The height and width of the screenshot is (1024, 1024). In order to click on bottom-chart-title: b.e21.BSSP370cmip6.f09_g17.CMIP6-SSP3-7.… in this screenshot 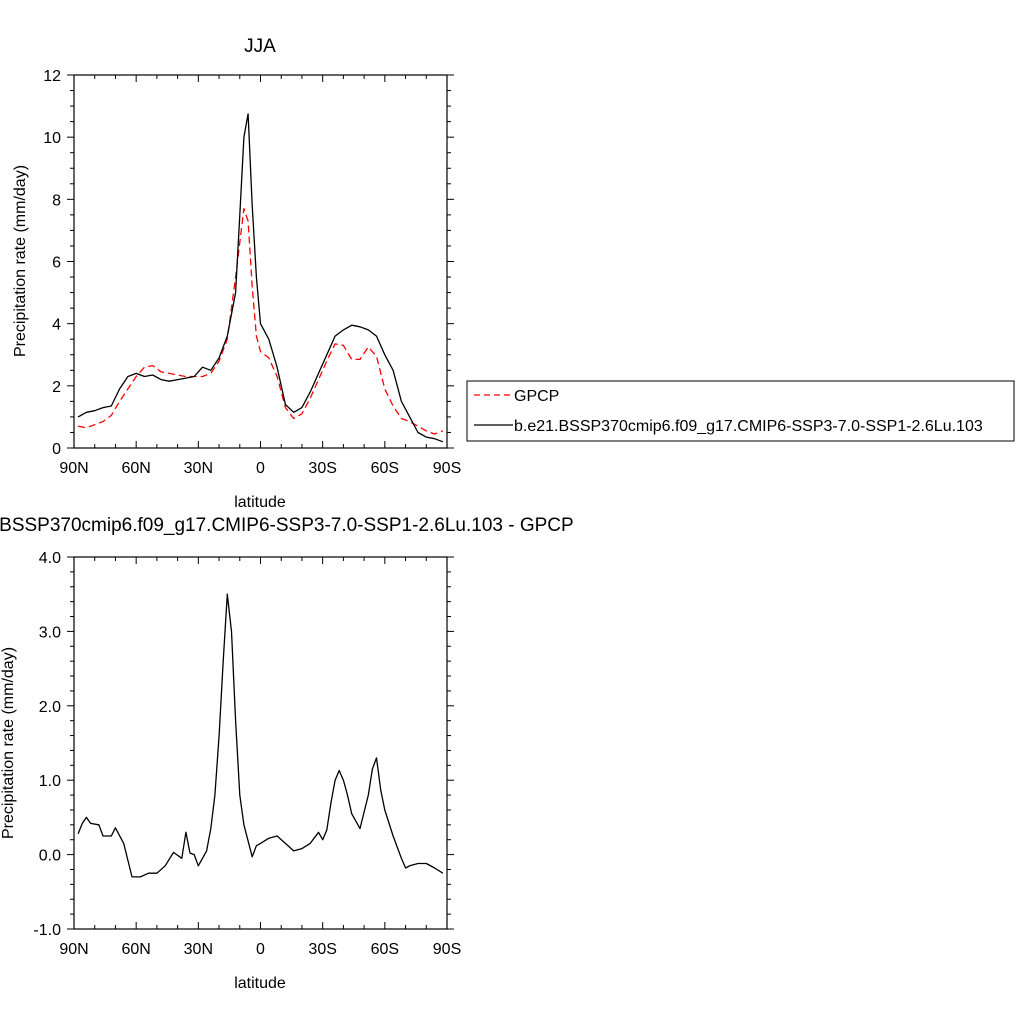, I will do `click(287, 525)`.